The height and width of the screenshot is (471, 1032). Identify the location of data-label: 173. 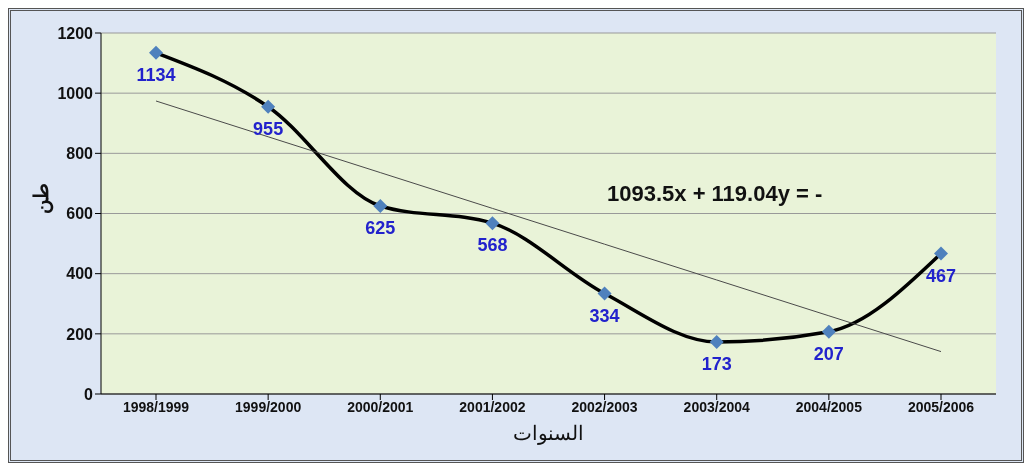
(716, 363).